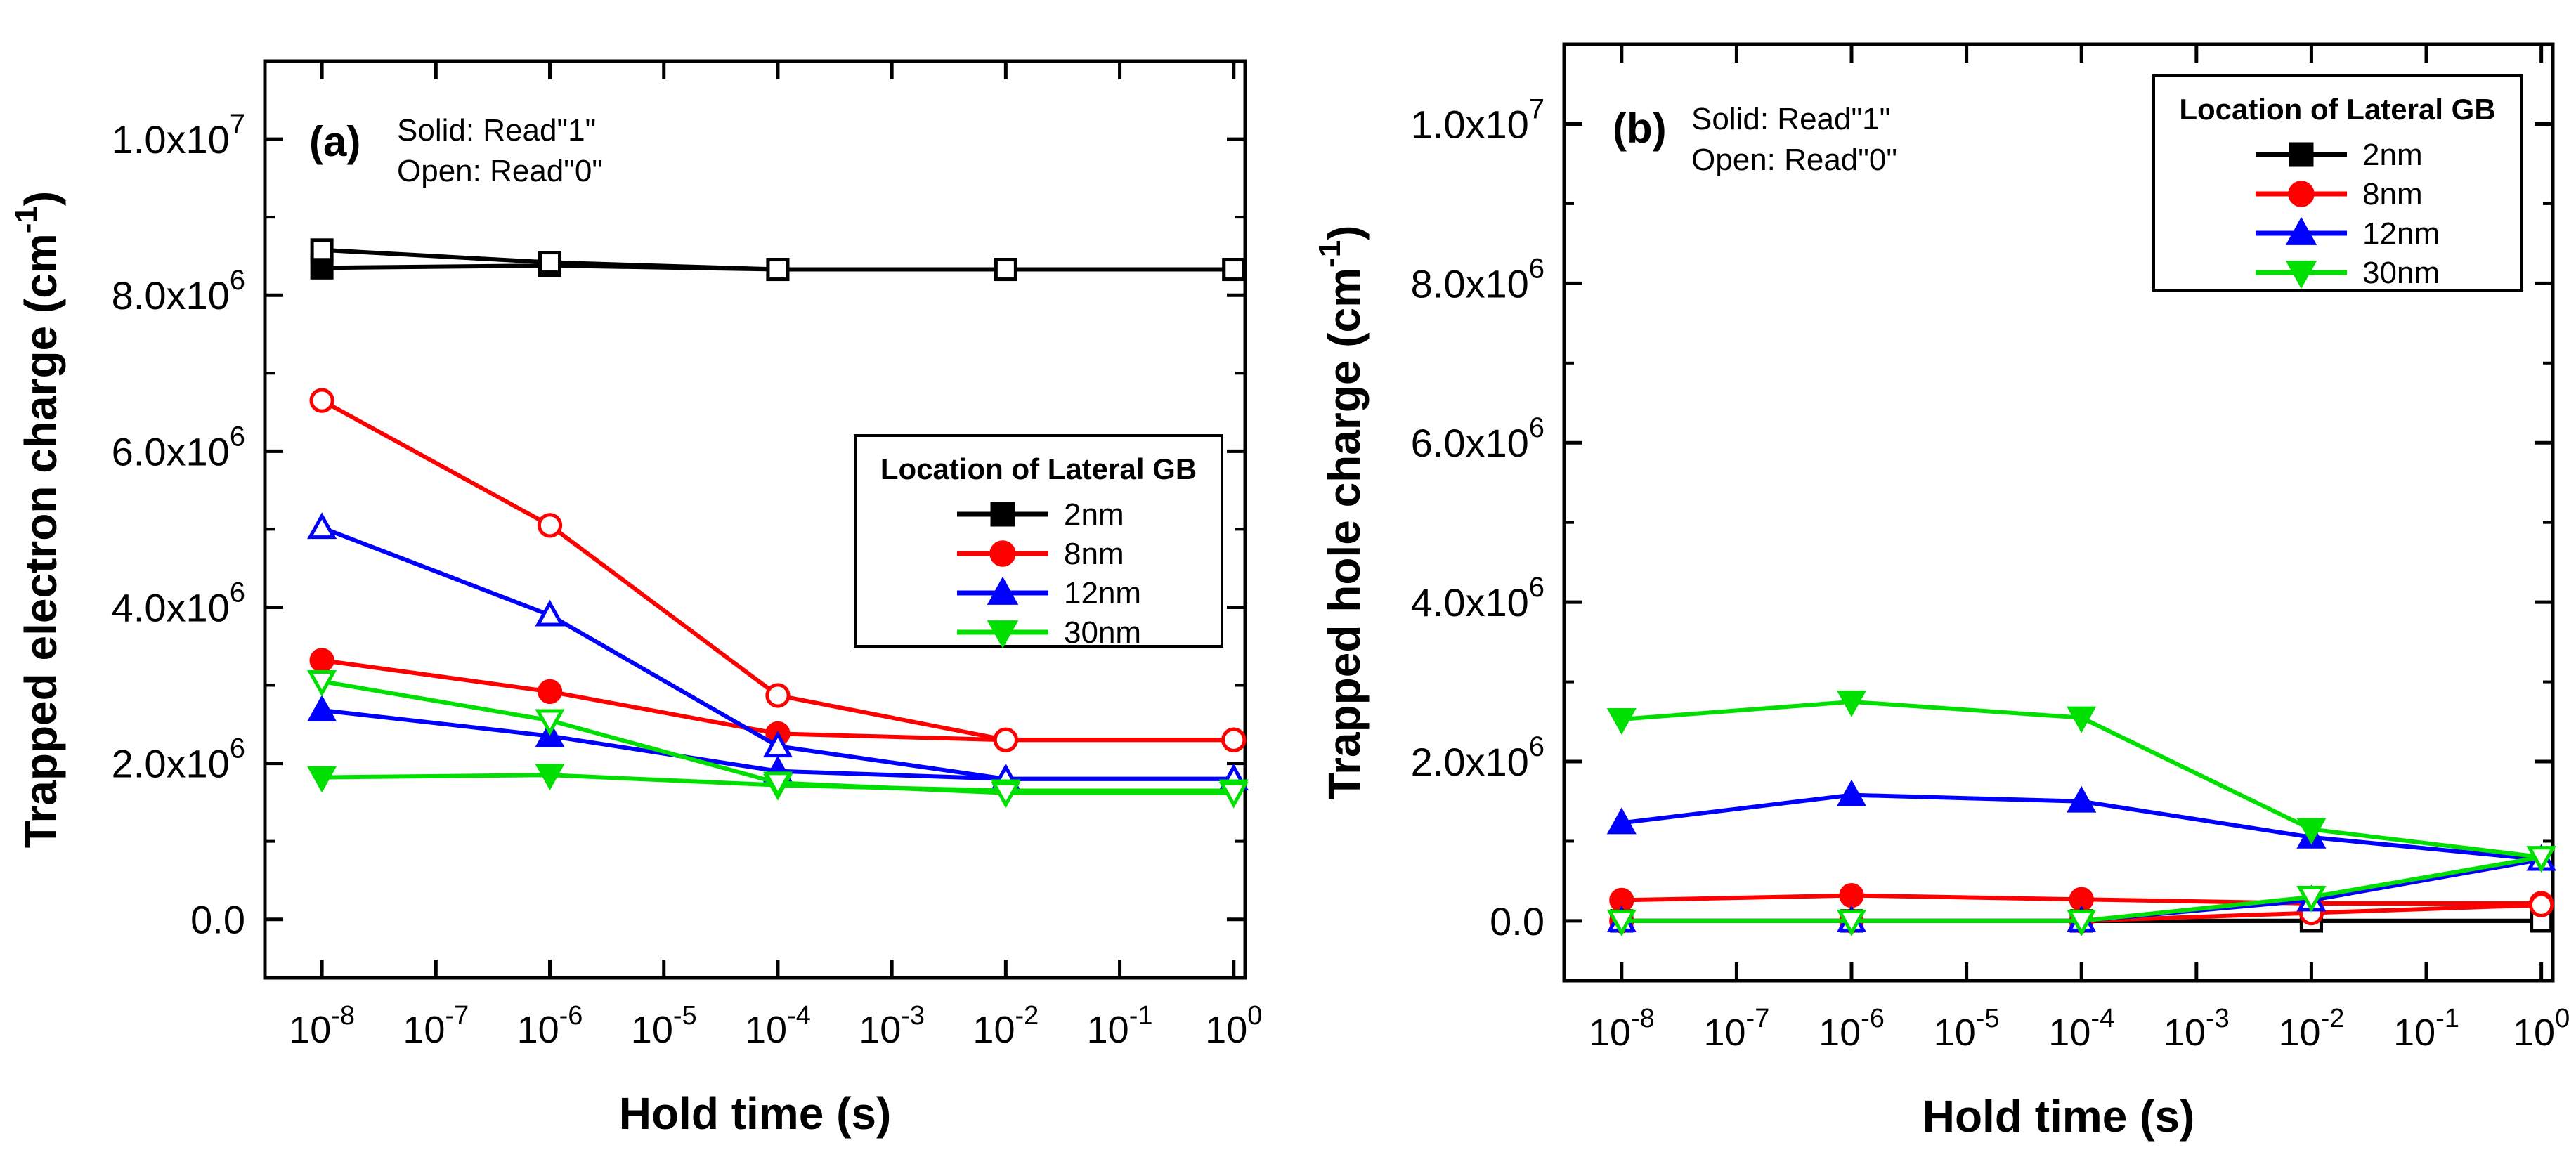  I want to click on series-8nm, so click(778, 570).